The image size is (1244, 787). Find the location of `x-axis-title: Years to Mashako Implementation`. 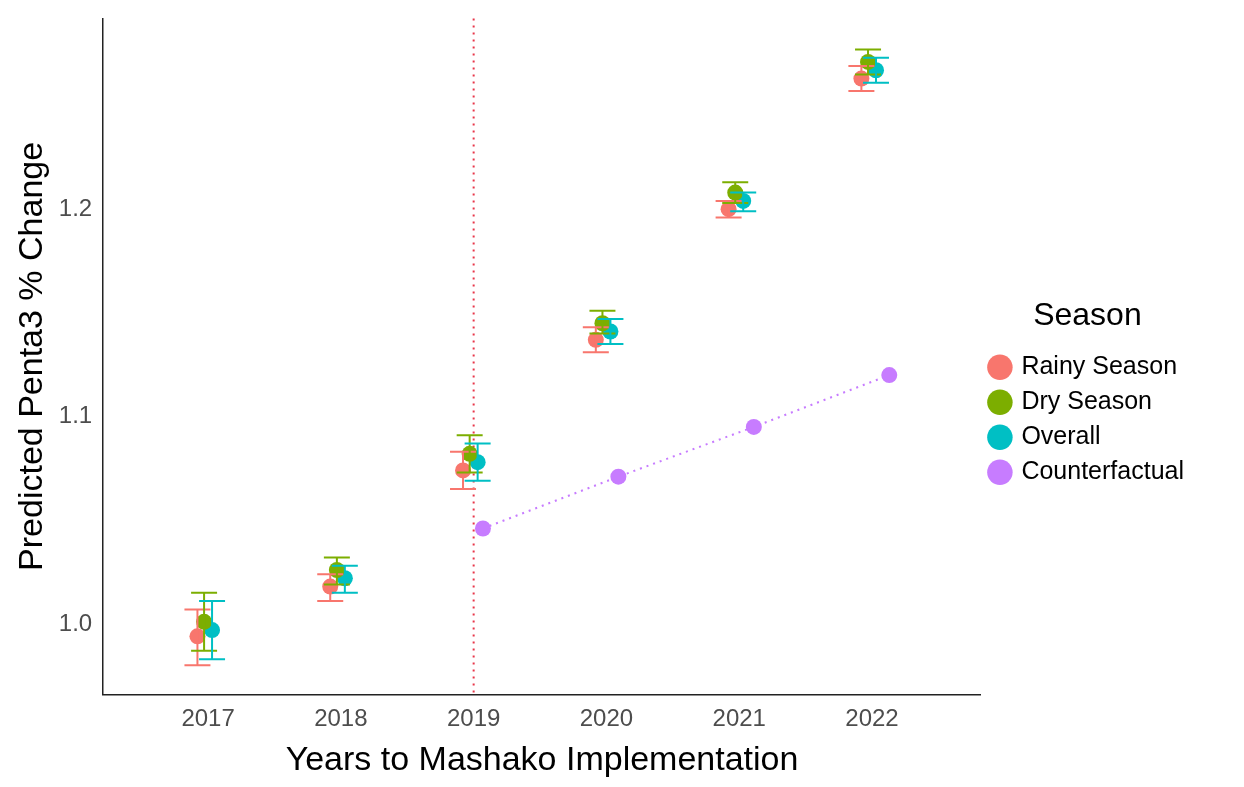

x-axis-title: Years to Mashako Implementation is located at coordinates (542, 757).